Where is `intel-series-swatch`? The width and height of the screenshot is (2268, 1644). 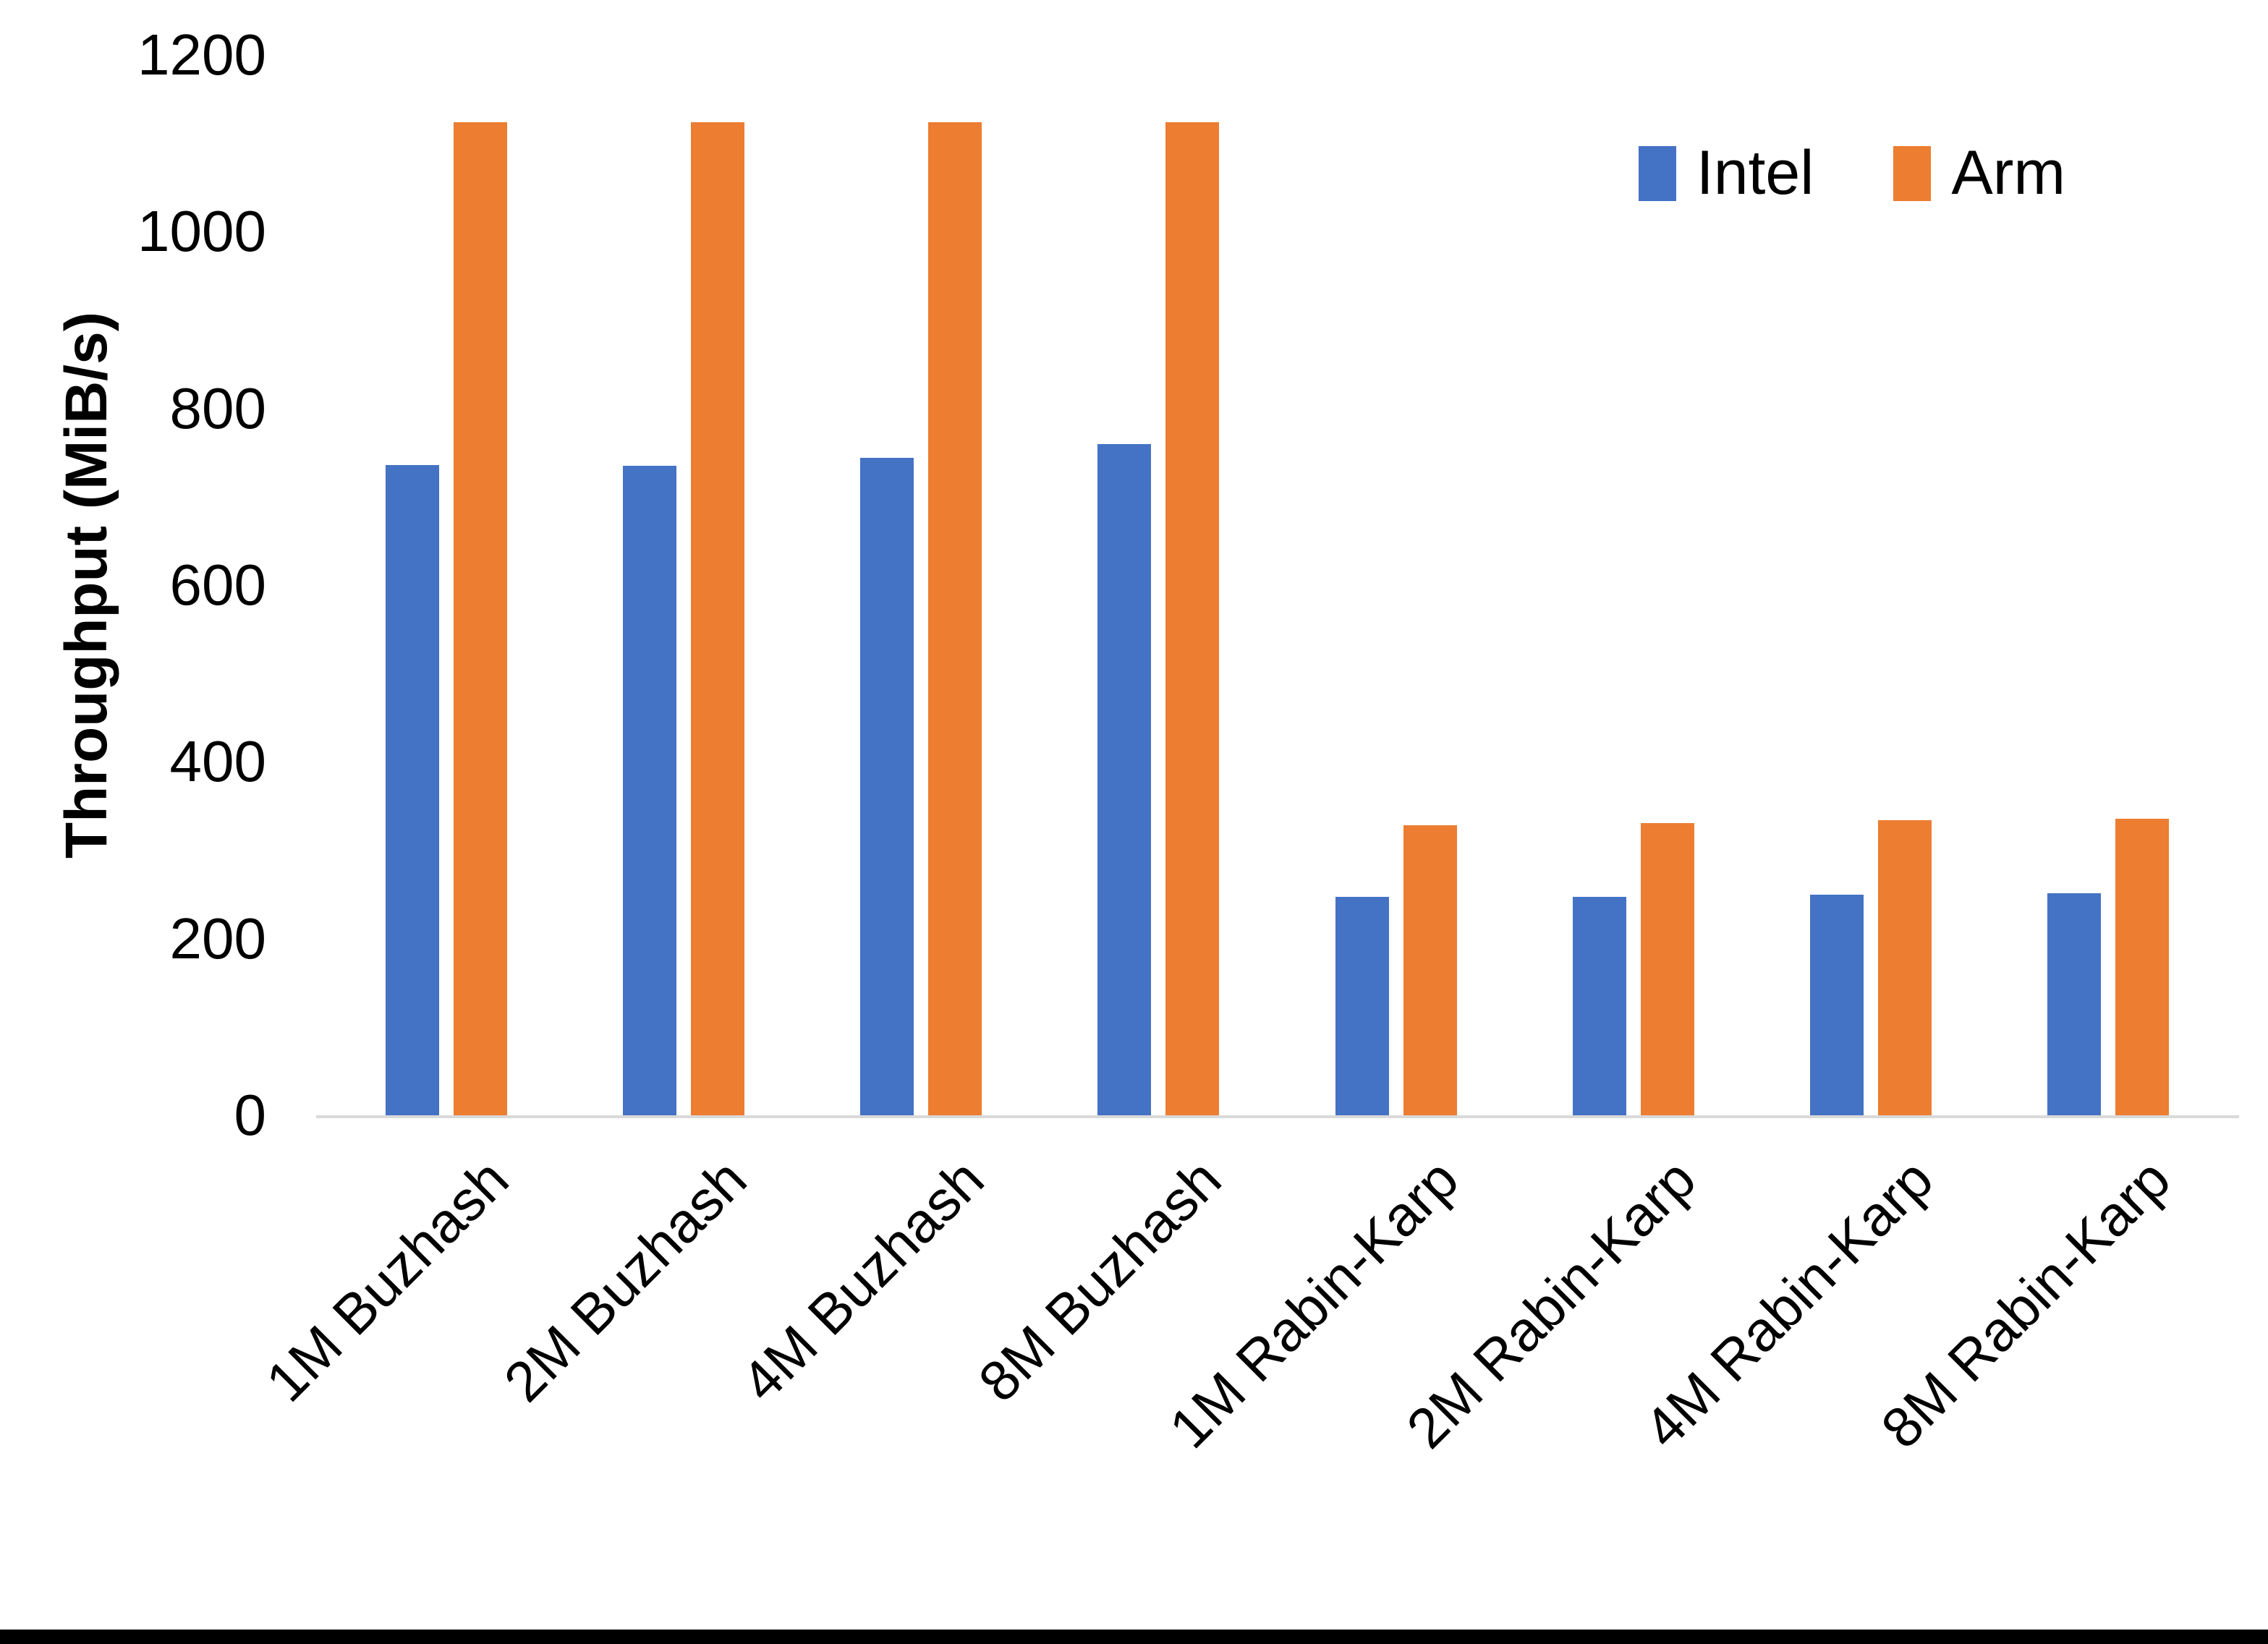
intel-series-swatch is located at coordinates (1657, 173).